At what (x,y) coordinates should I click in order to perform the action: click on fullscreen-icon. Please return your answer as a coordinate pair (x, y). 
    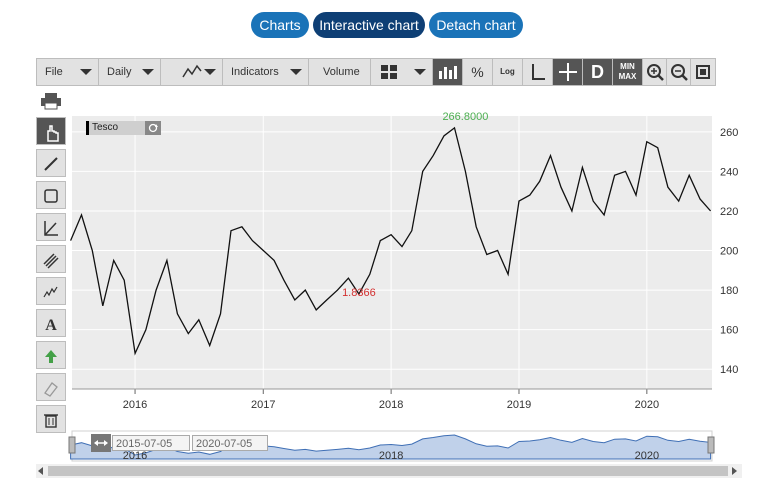
    Looking at the image, I should click on (703, 72).